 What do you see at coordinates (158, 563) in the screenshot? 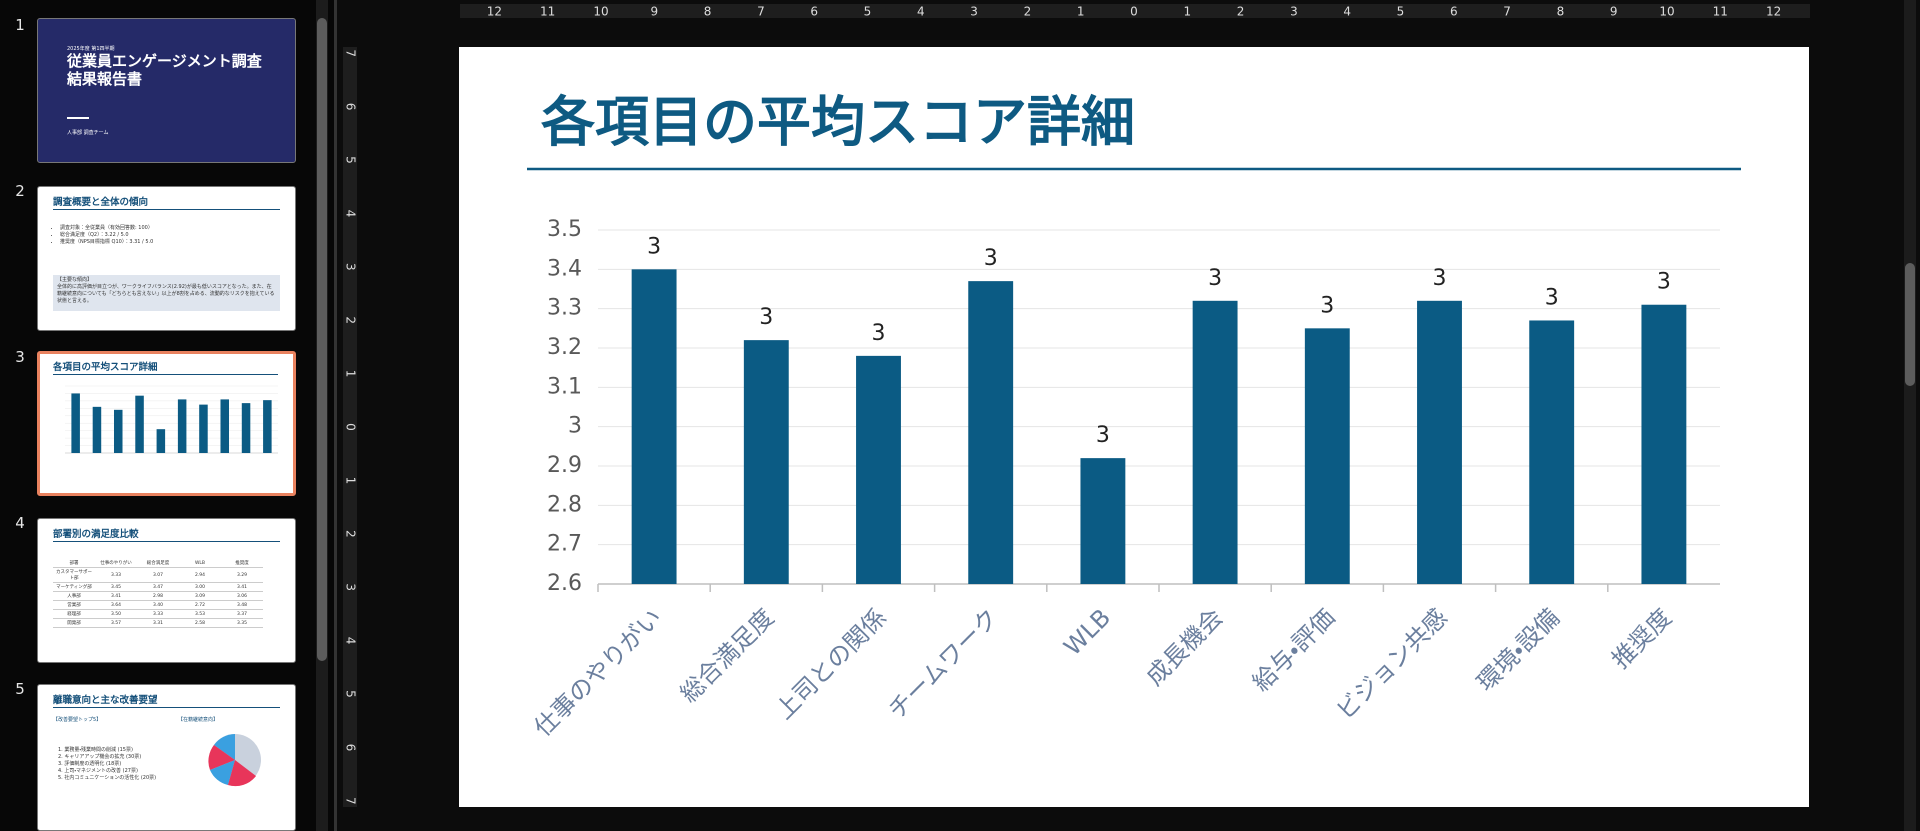
I see `table-row: 部署 仕事のやりがい 総合満足度 WLB 推奨度` at bounding box center [158, 563].